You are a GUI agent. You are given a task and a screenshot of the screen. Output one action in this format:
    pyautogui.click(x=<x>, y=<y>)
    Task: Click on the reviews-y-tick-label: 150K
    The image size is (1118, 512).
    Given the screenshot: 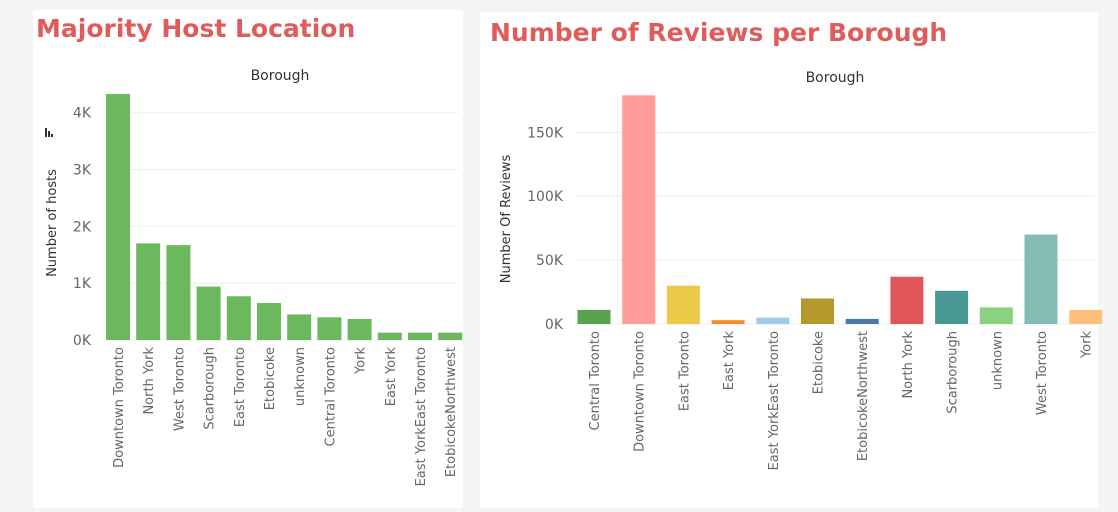 What is the action you would take?
    pyautogui.click(x=545, y=133)
    